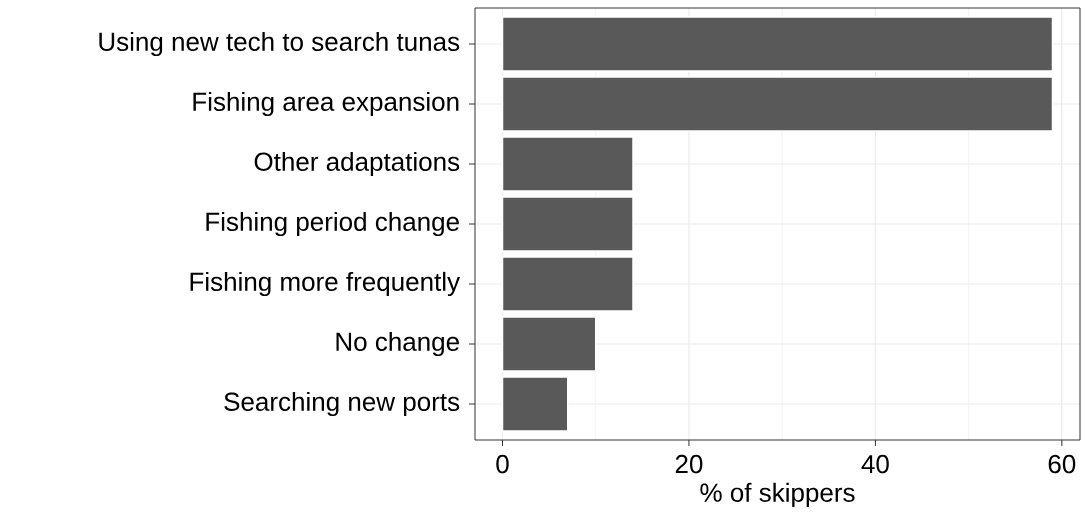 The width and height of the screenshot is (1085, 520). What do you see at coordinates (1062, 464) in the screenshot?
I see `x-tick-label: 60` at bounding box center [1062, 464].